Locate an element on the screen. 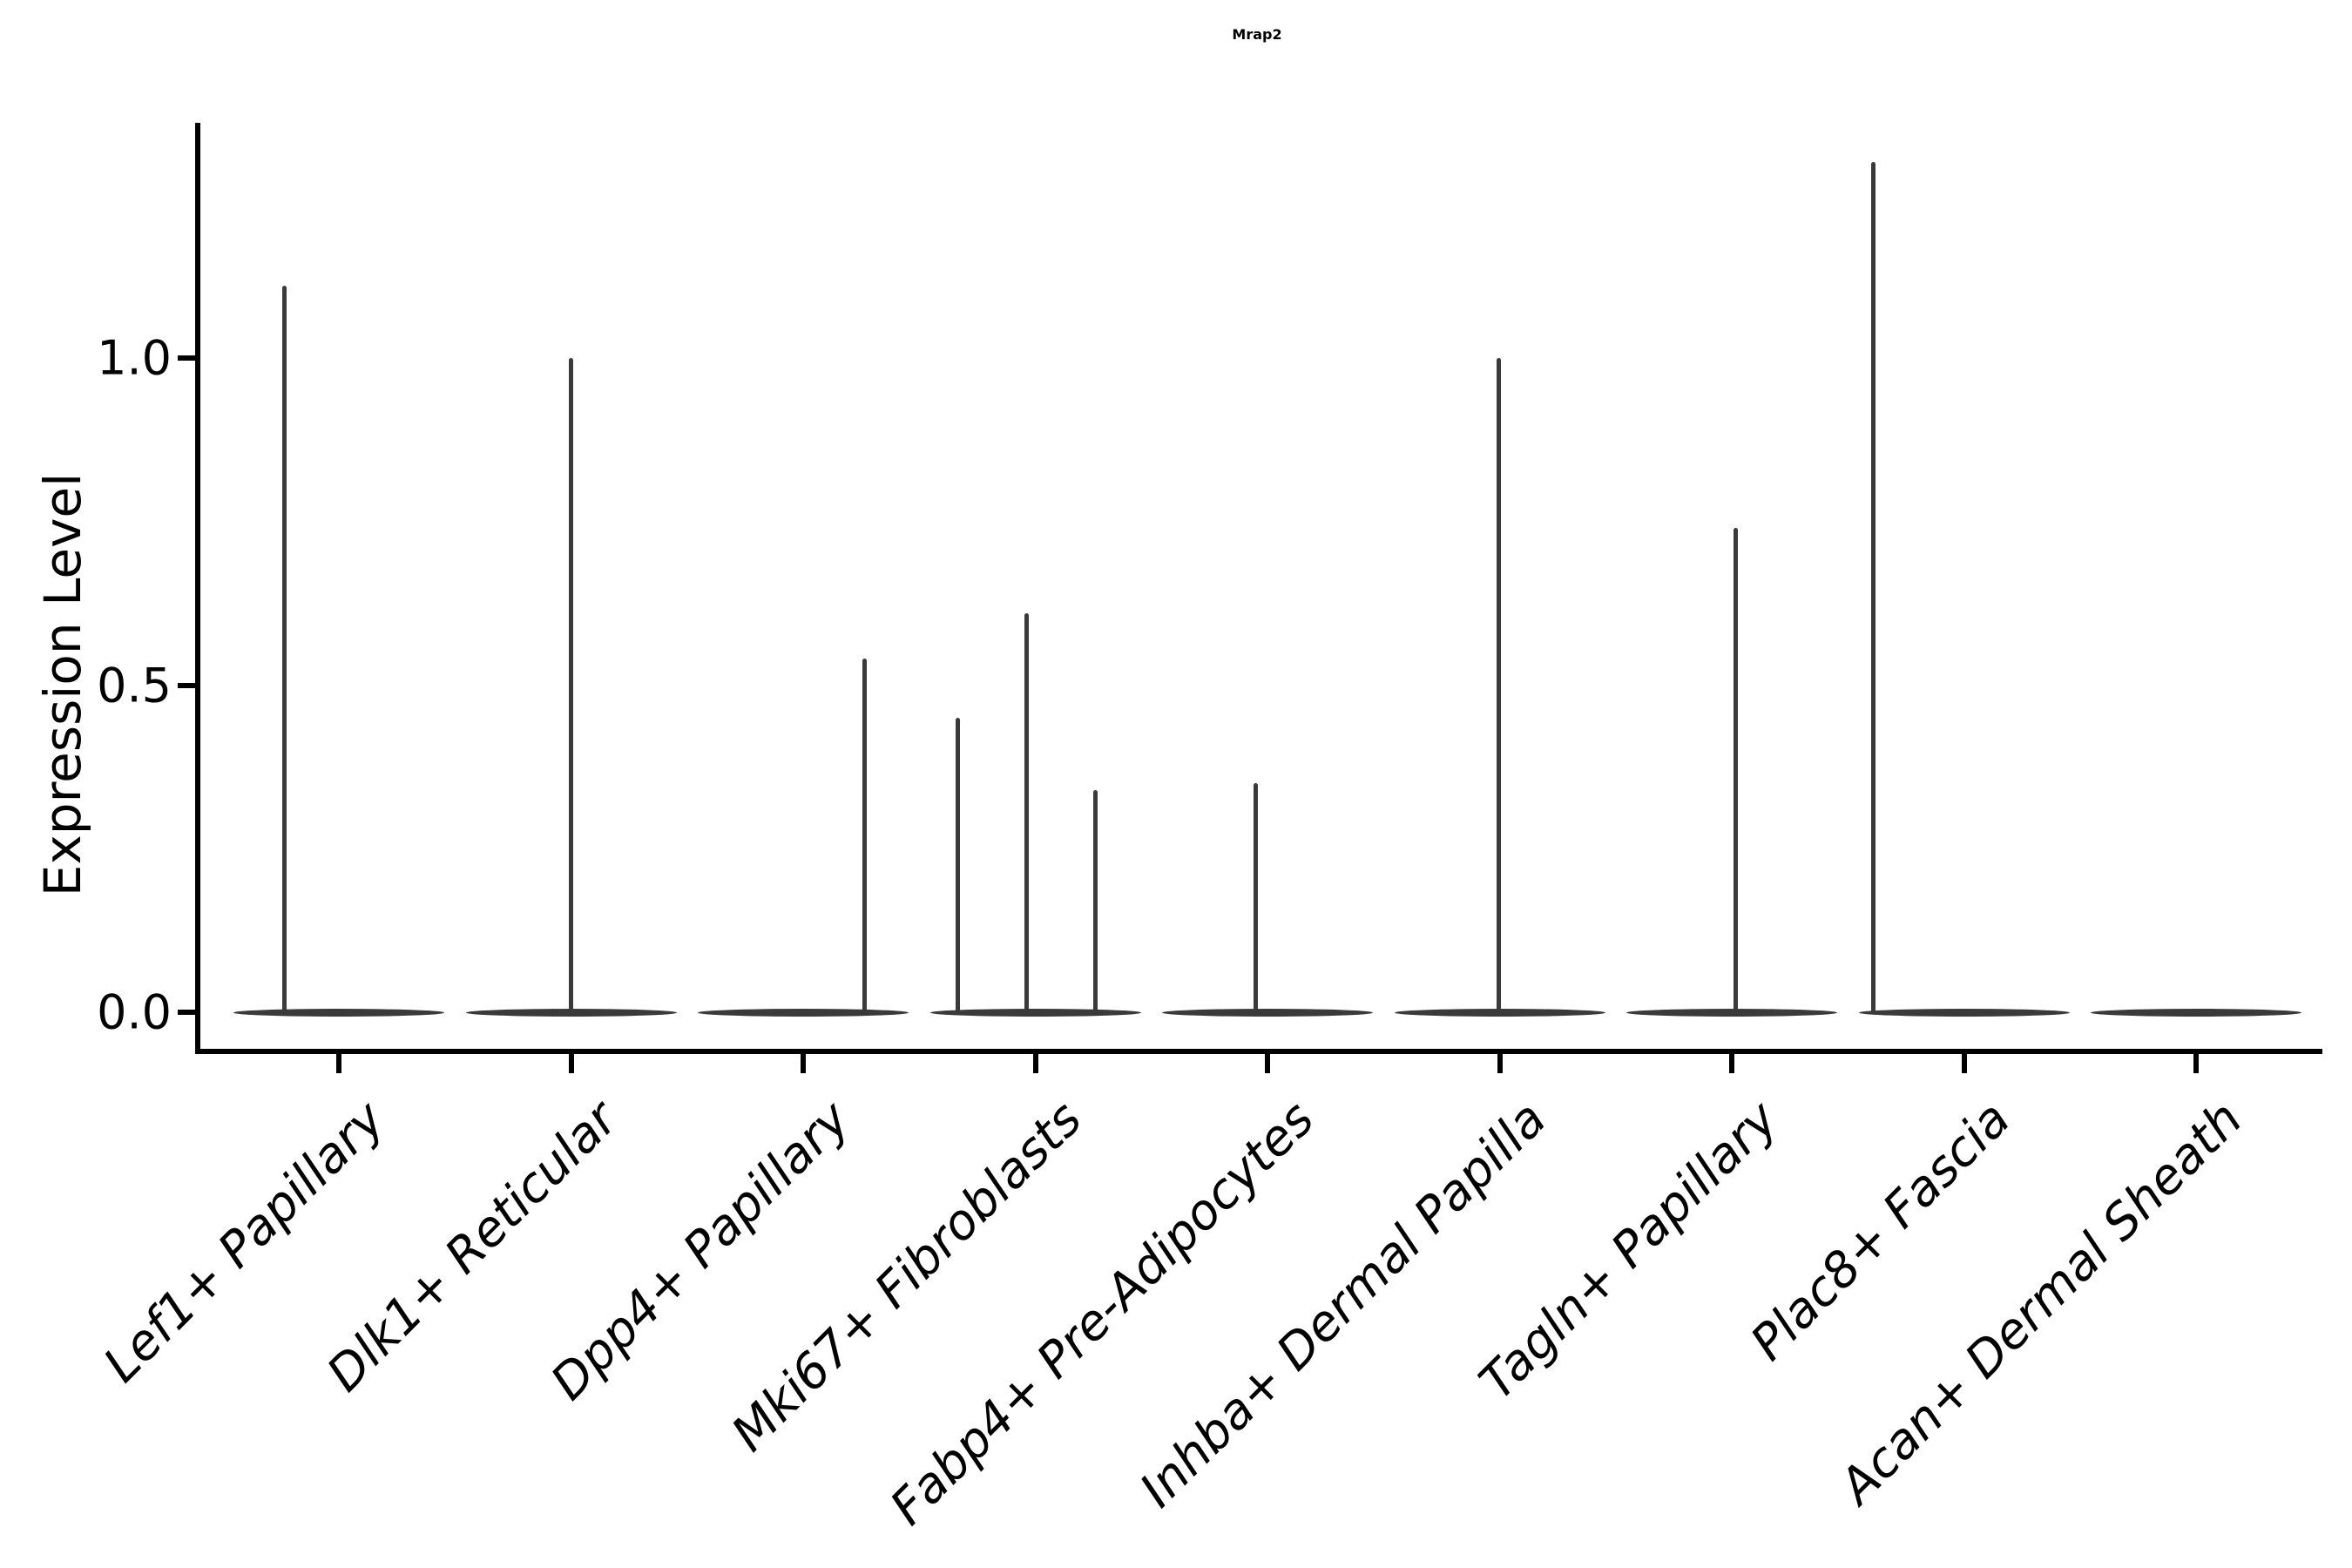  y-tick-label: 1.0 is located at coordinates (134, 358).